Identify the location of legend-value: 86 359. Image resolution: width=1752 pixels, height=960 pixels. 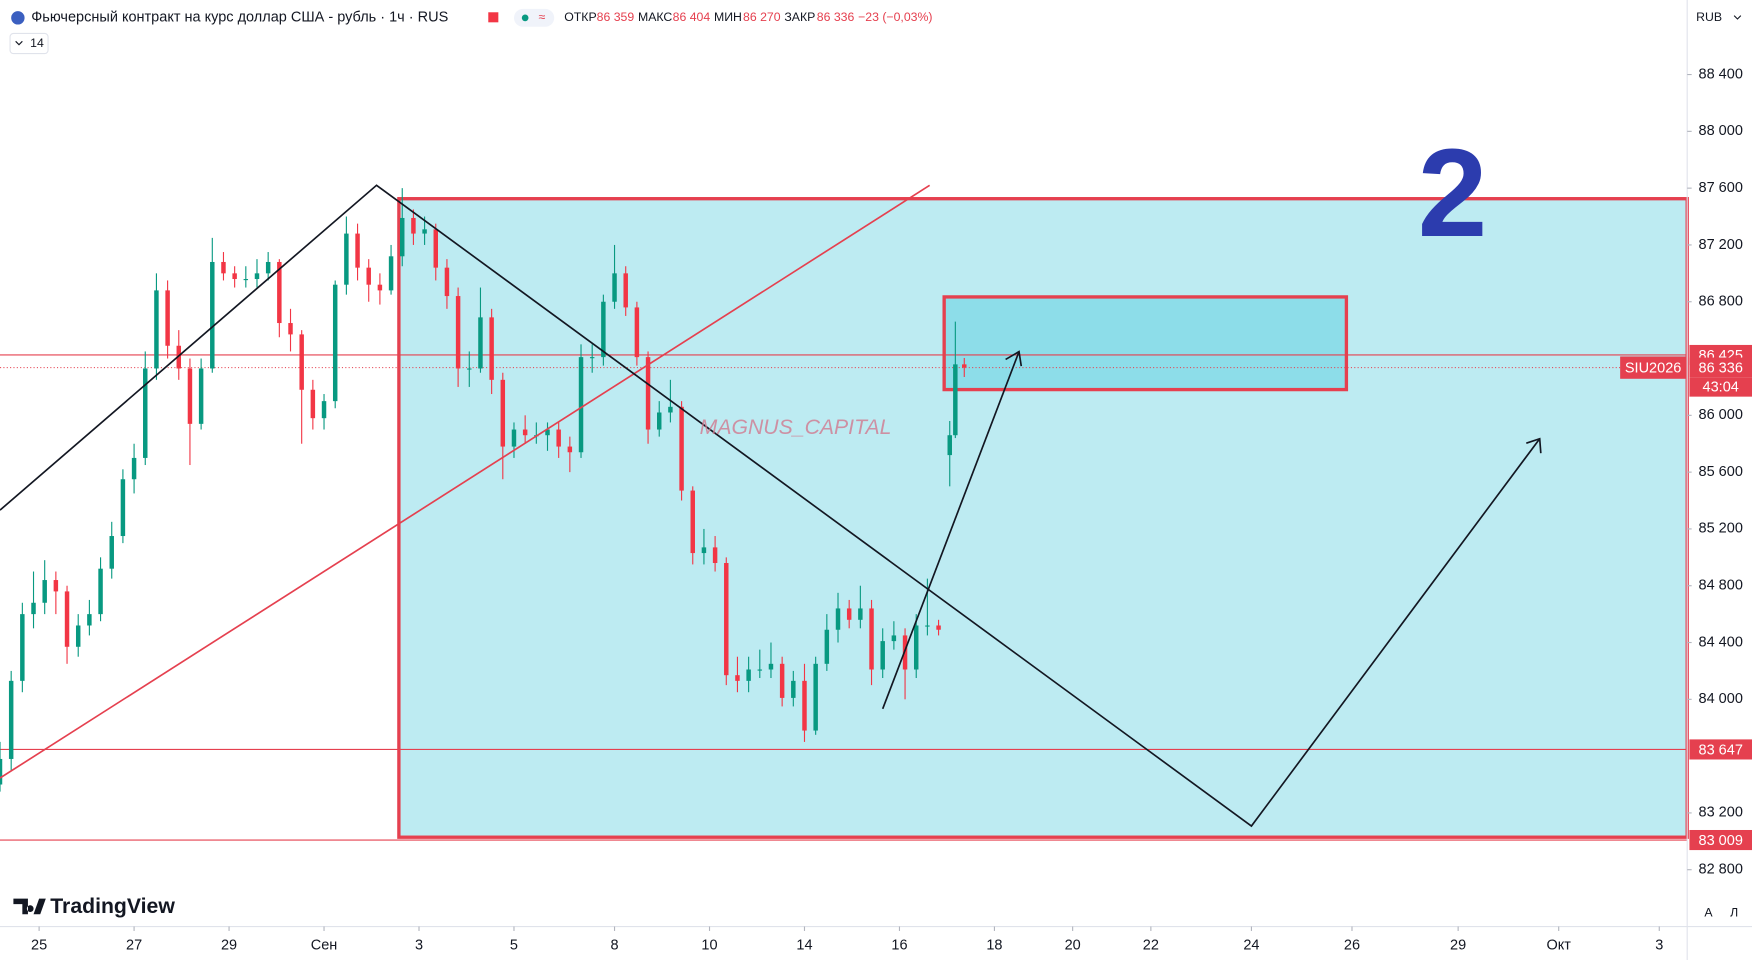
(616, 17).